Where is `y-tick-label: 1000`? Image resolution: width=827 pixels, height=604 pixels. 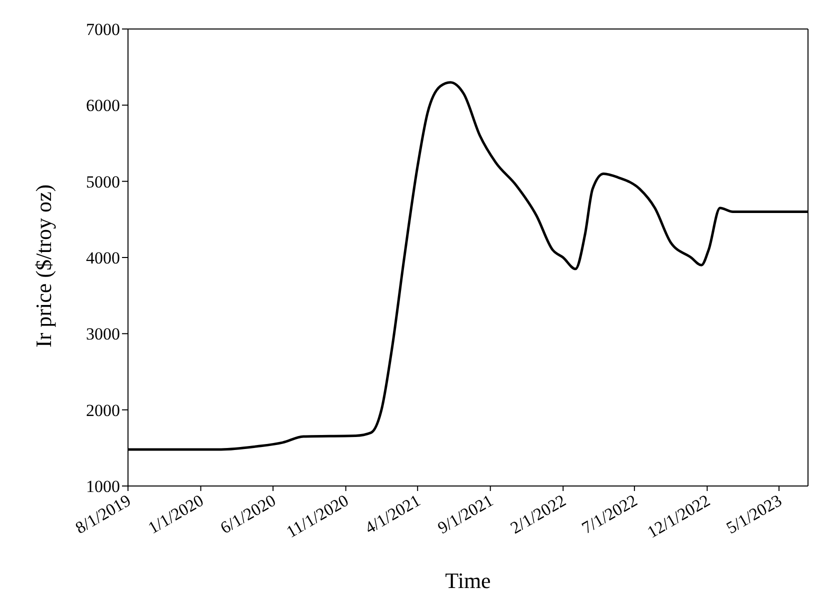
y-tick-label: 1000 is located at coordinates (103, 486).